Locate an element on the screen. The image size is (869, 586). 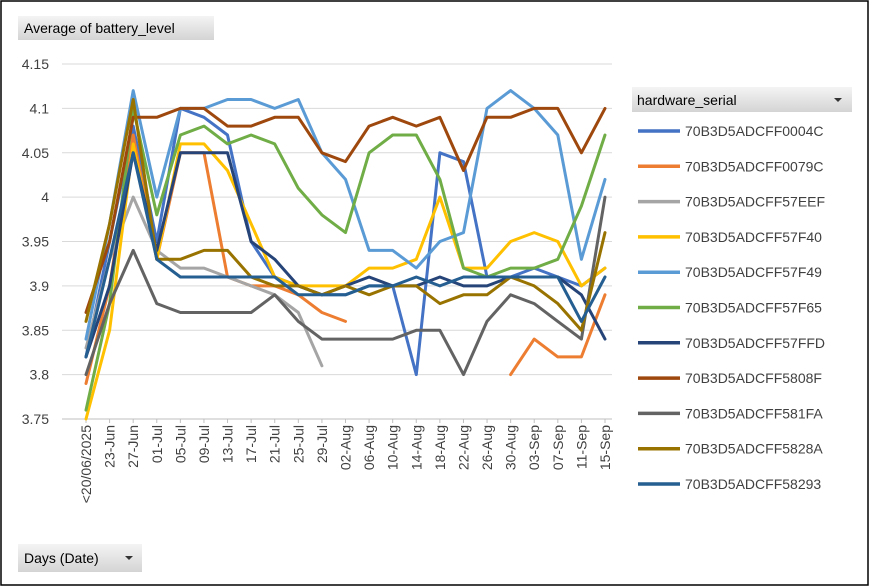
value-field-button is located at coordinates (116, 28).